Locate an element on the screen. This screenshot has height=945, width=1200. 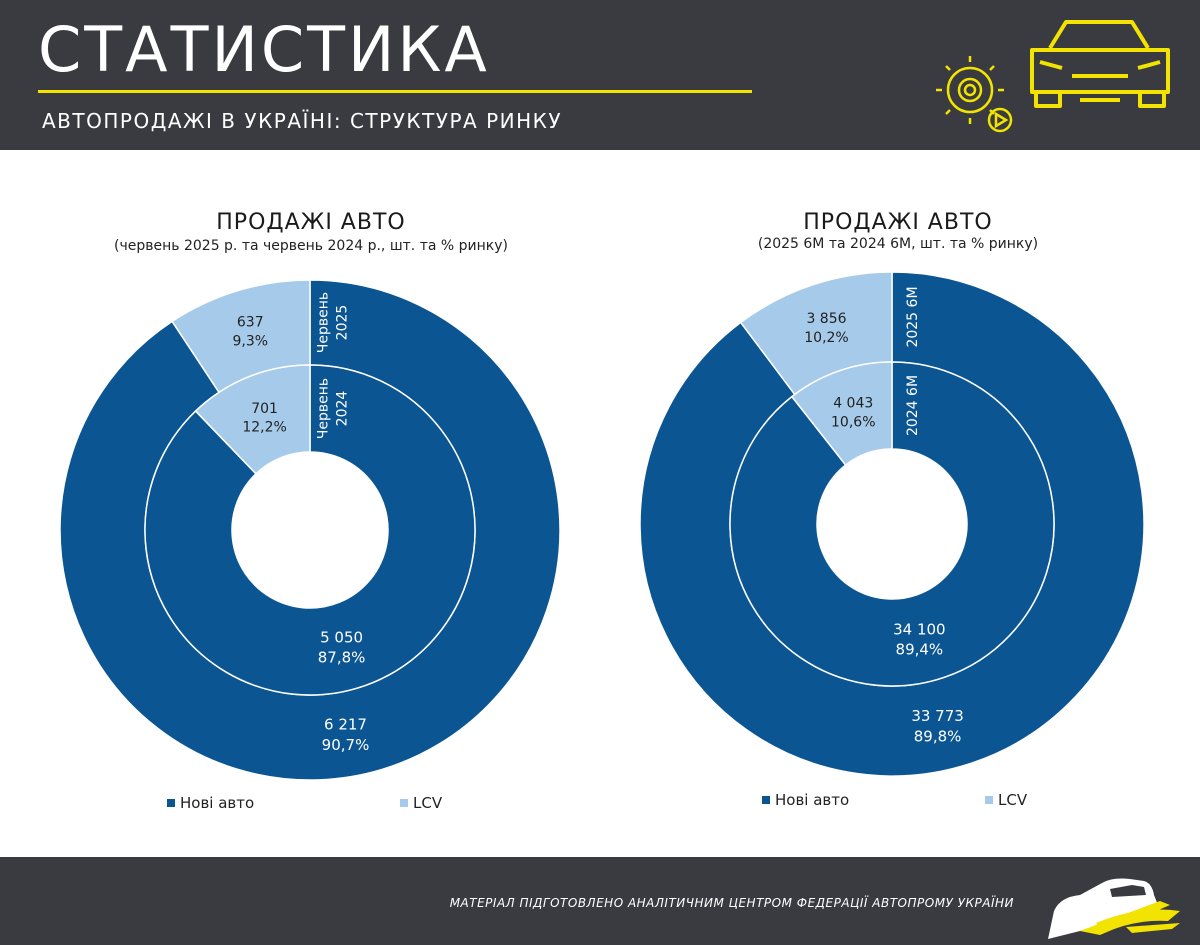
legend-item-new-cars-2: Нові авто is located at coordinates (805, 800).